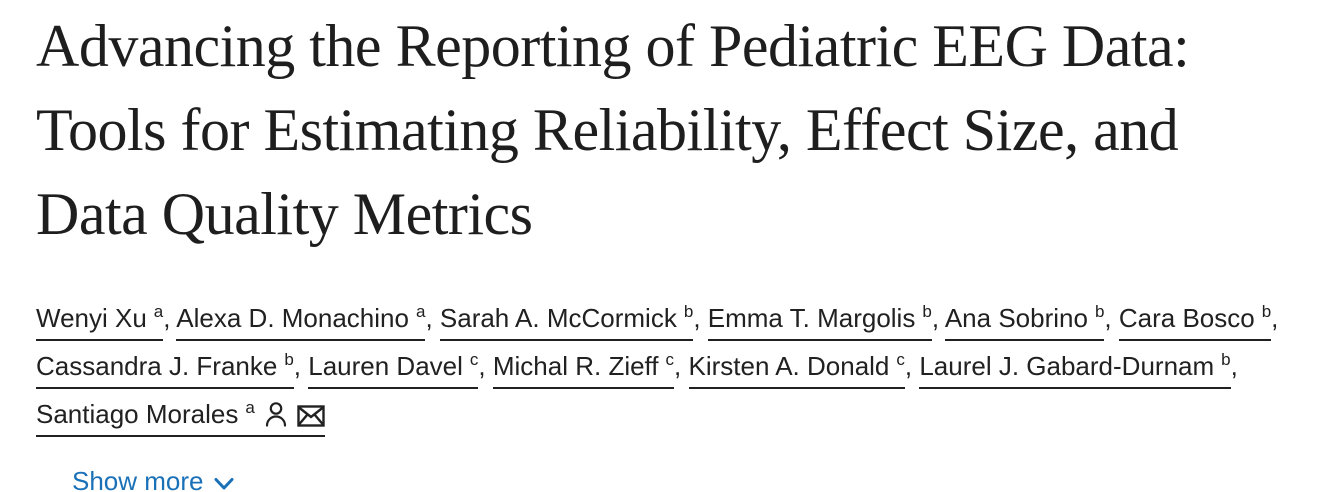 The image size is (1334, 492). I want to click on author-item: Ana Sobrino b,, so click(1031, 321).